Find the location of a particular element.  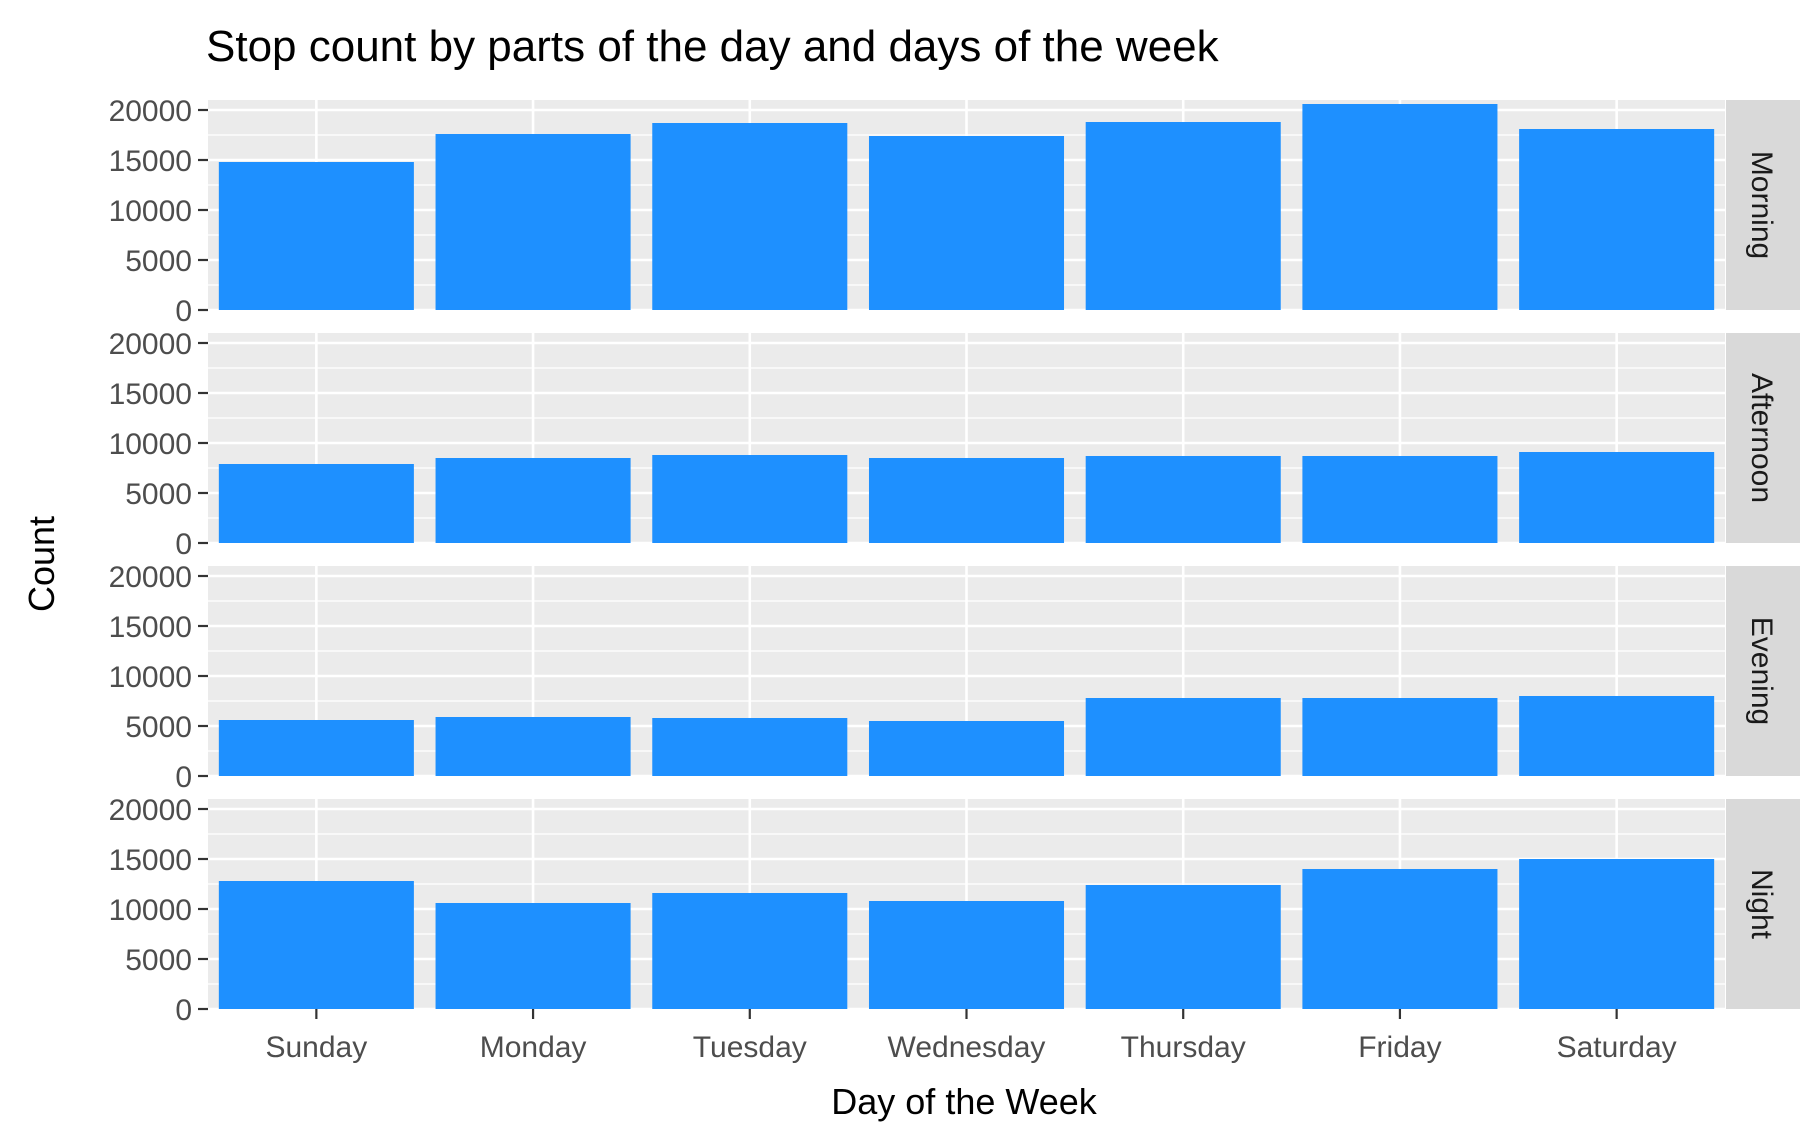

facet-strip-label: Afternoon is located at coordinates (1761, 438).